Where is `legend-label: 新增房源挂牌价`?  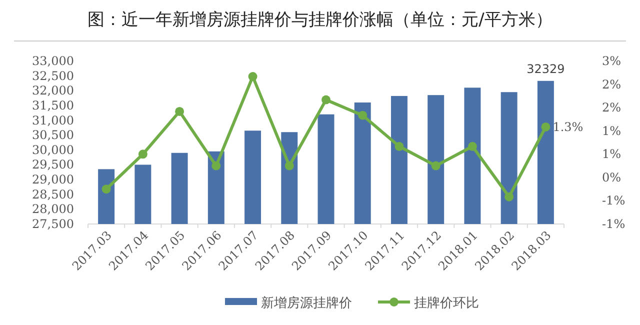
legend-label: 新增房源挂牌价 is located at coordinates (306, 303).